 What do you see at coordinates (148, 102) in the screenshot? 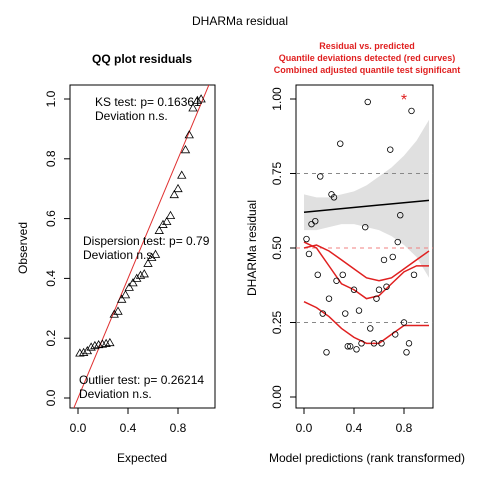
I see `qq-annotation-test: KS test: p= 0.16361` at bounding box center [148, 102].